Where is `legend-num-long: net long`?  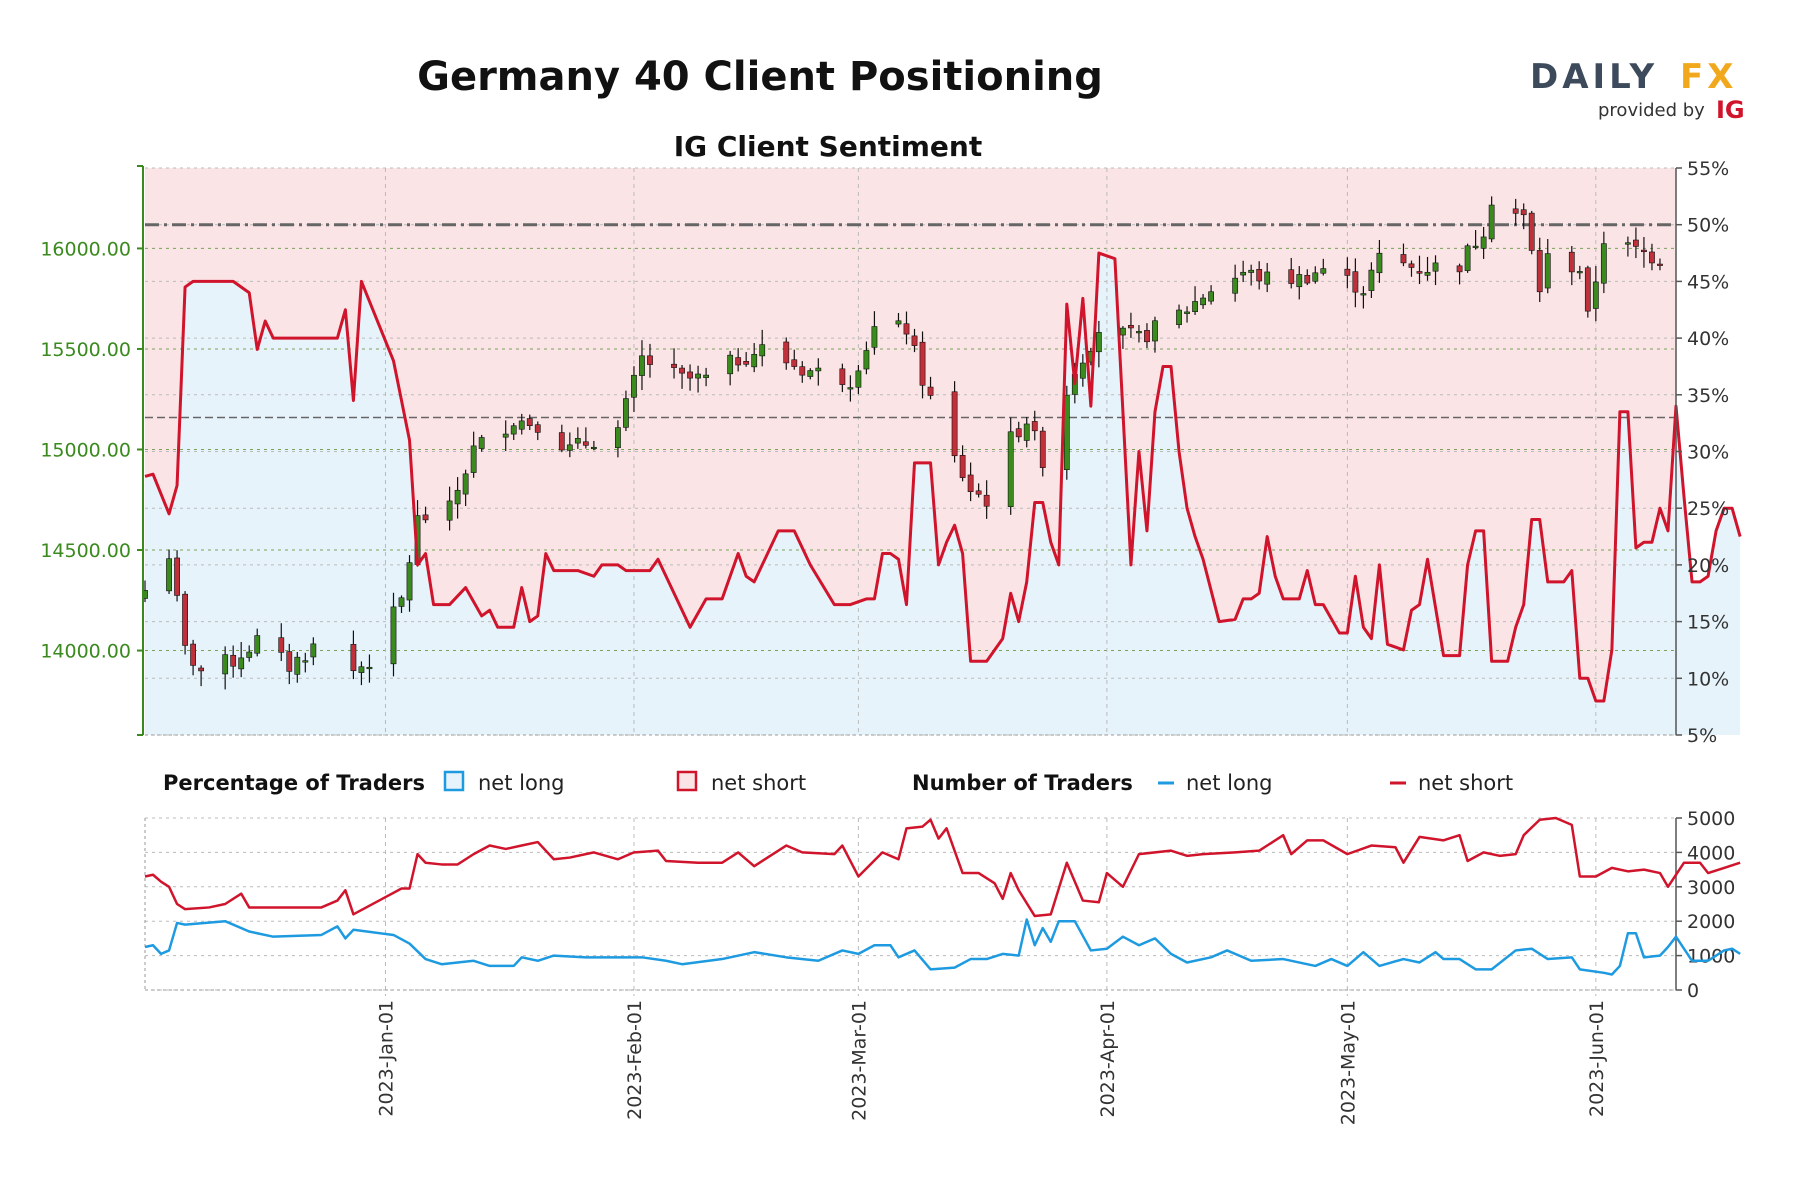 legend-num-long: net long is located at coordinates (1229, 783).